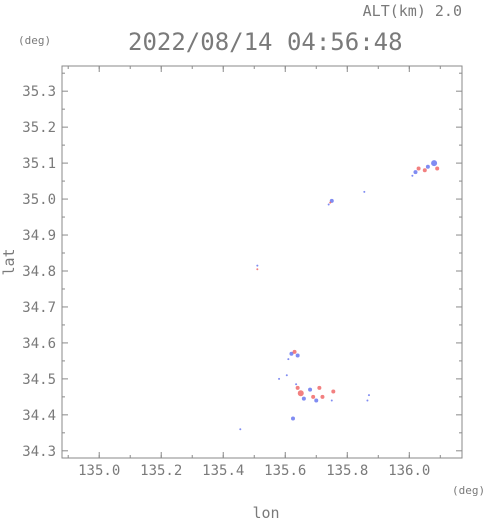 The width and height of the screenshot is (491, 521). What do you see at coordinates (265, 42) in the screenshot?
I see `chart-title: 2022/08/14 04:56:48` at bounding box center [265, 42].